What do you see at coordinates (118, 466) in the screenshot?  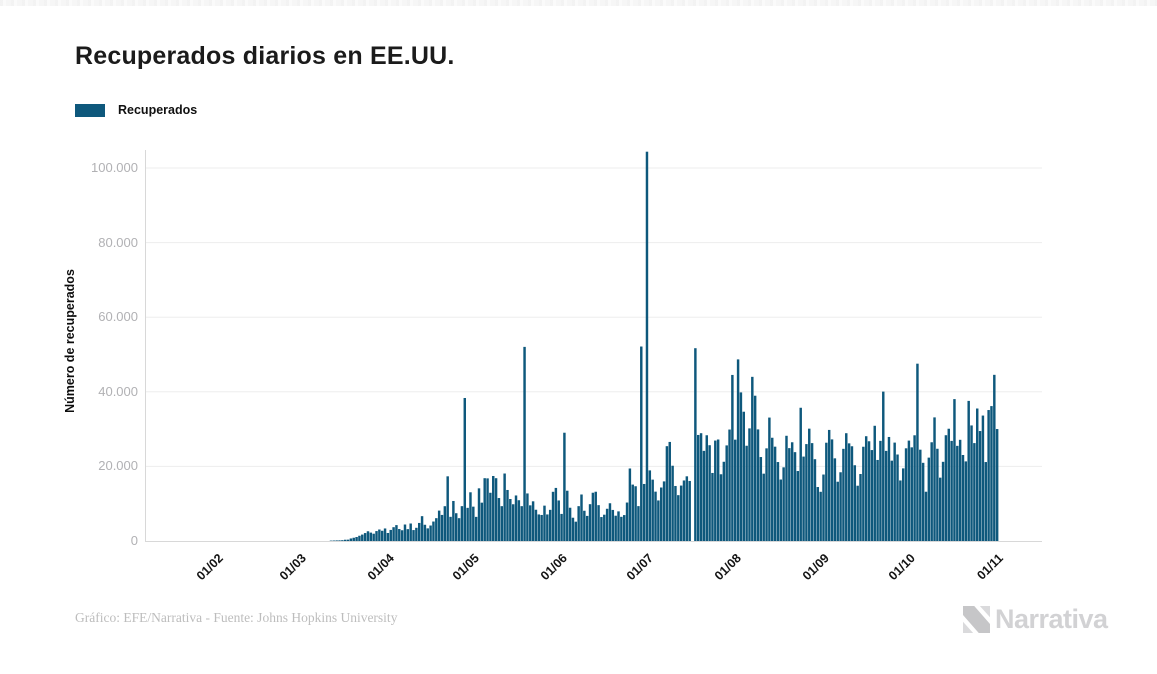 I see `y-tick-label: 20.000` at bounding box center [118, 466].